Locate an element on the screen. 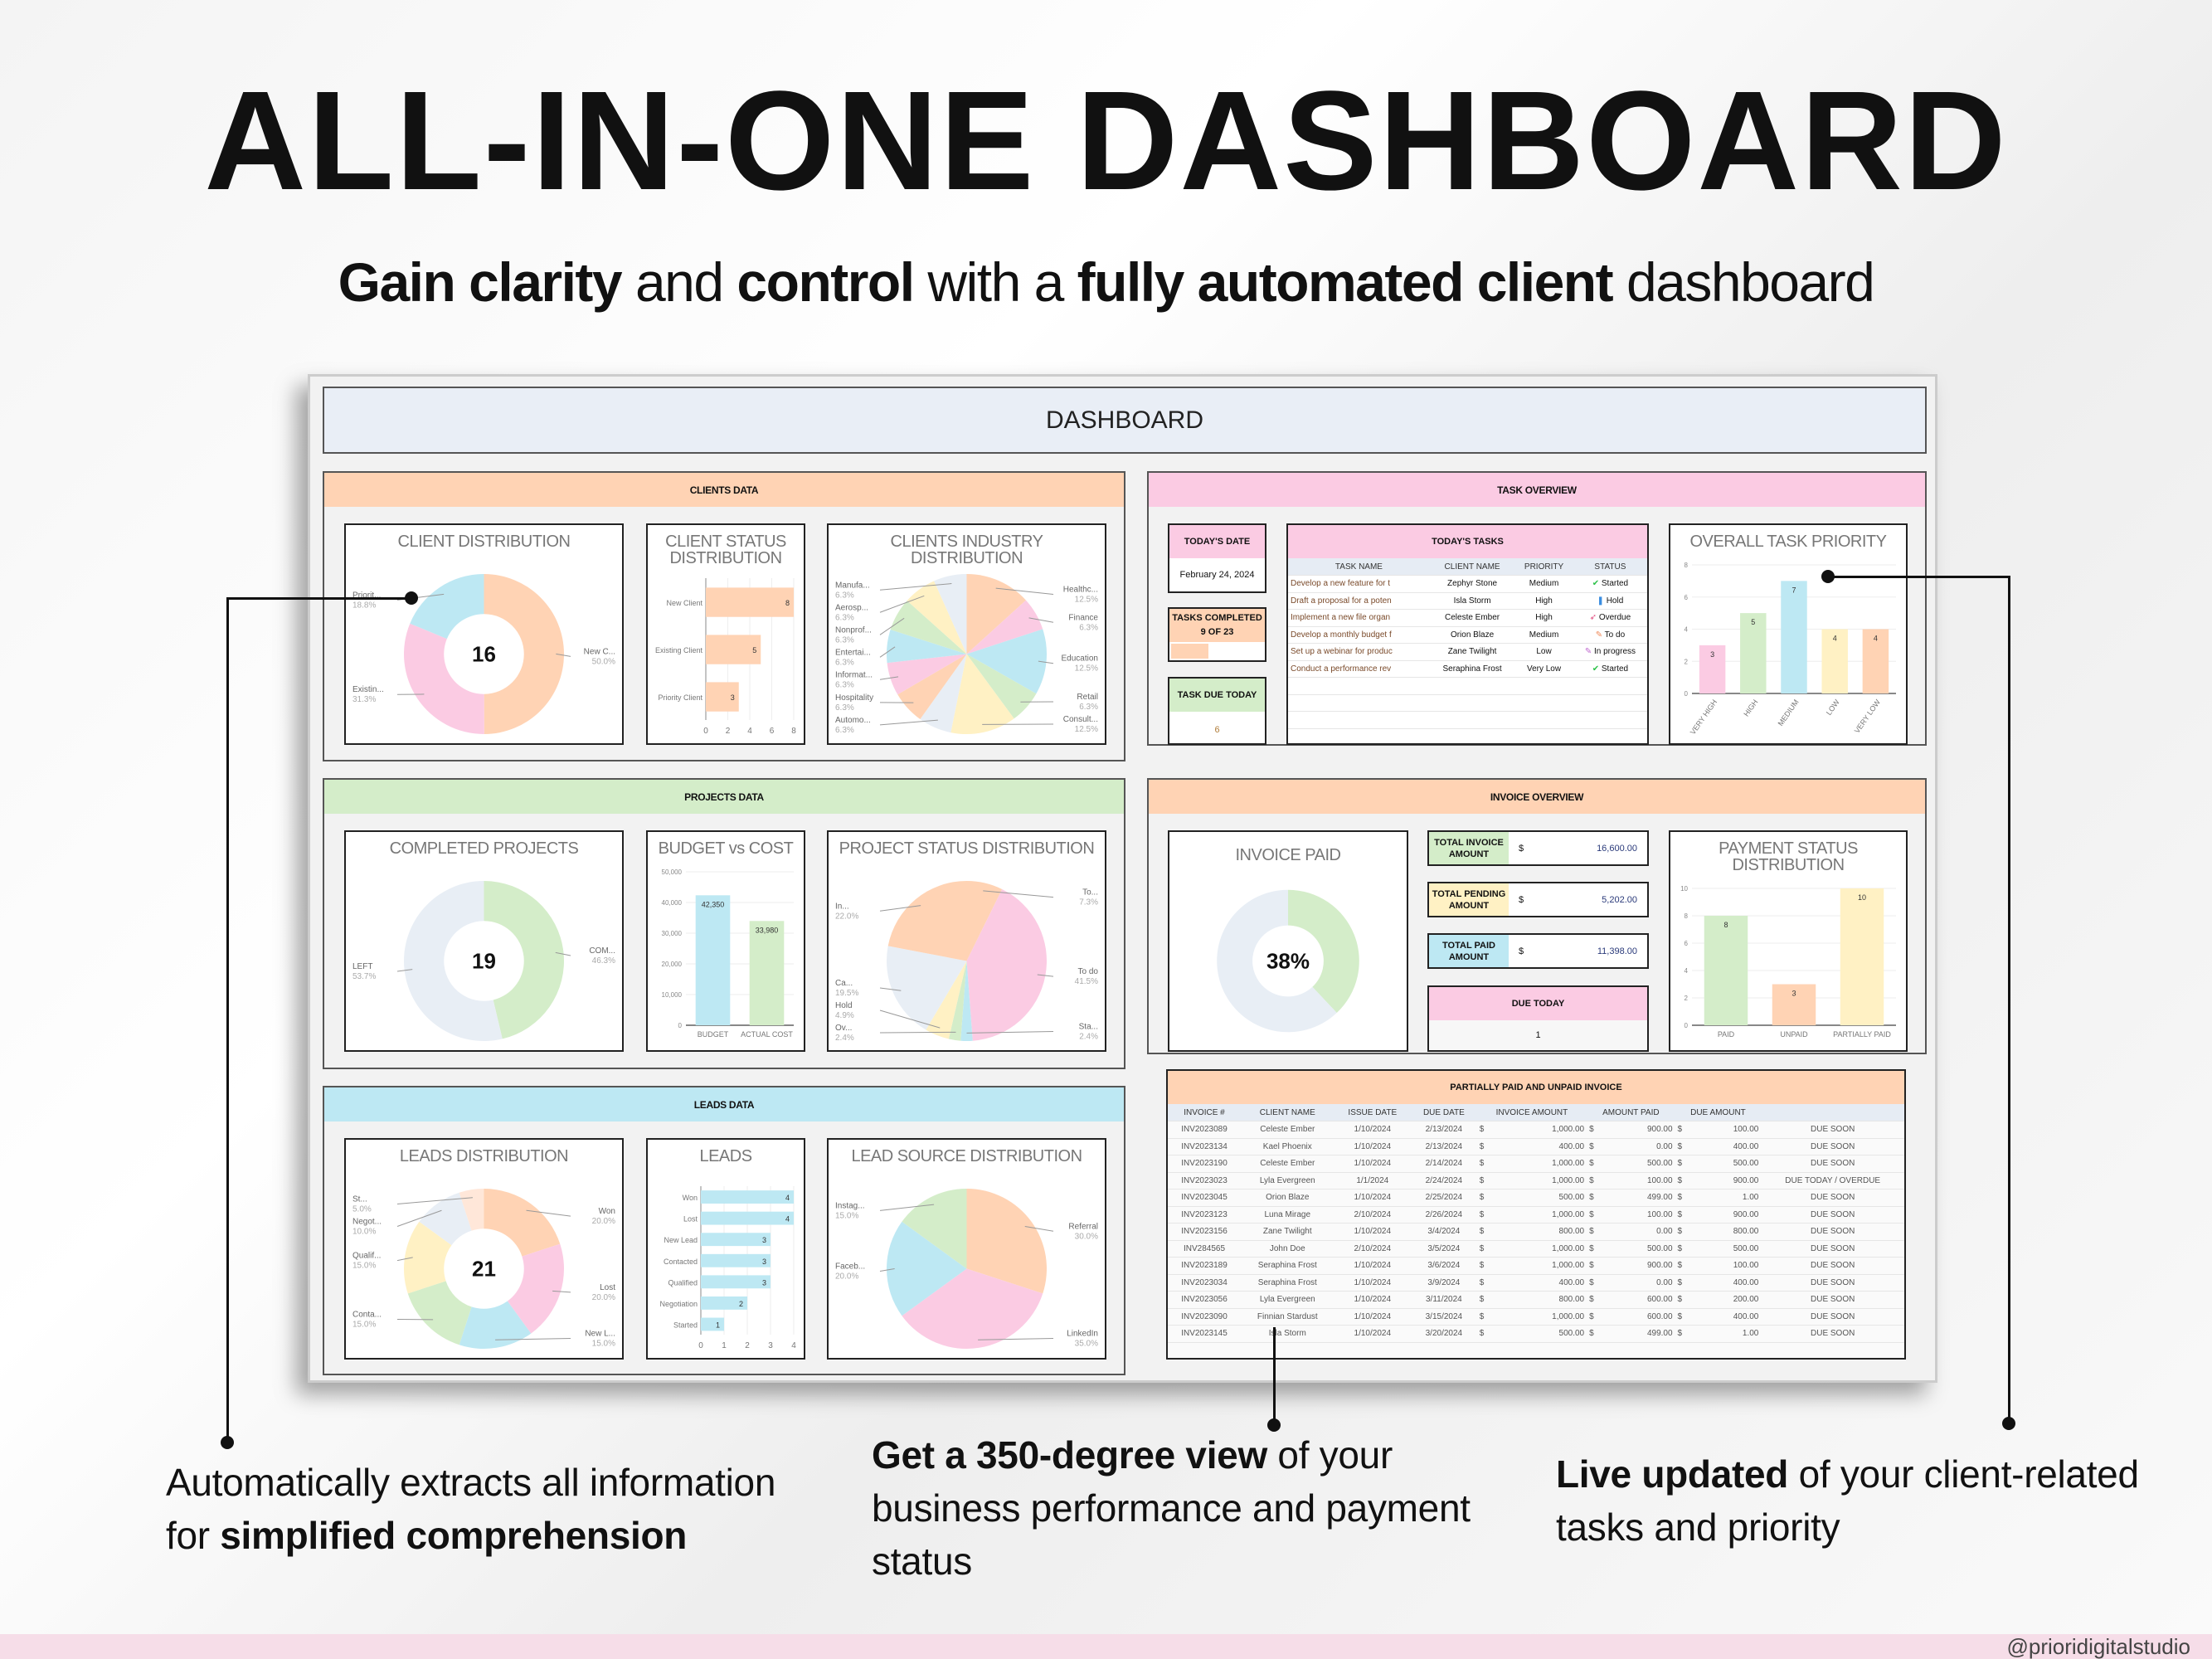 The image size is (2212, 1659). clients-header: CLIENTS DATA is located at coordinates (724, 490).